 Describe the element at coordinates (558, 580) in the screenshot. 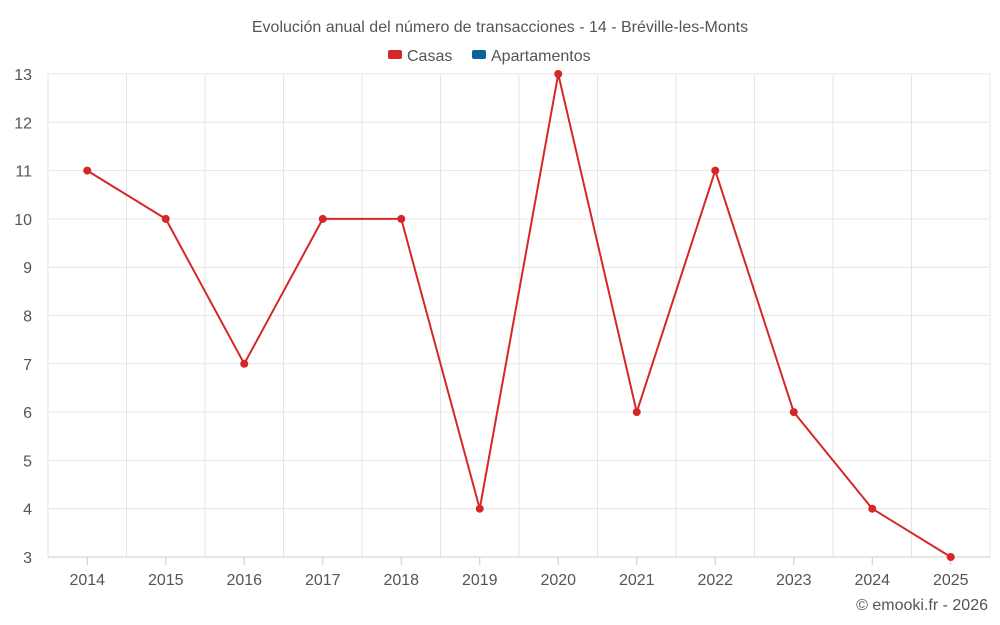

I see `x-tick-label: 2020` at that location.